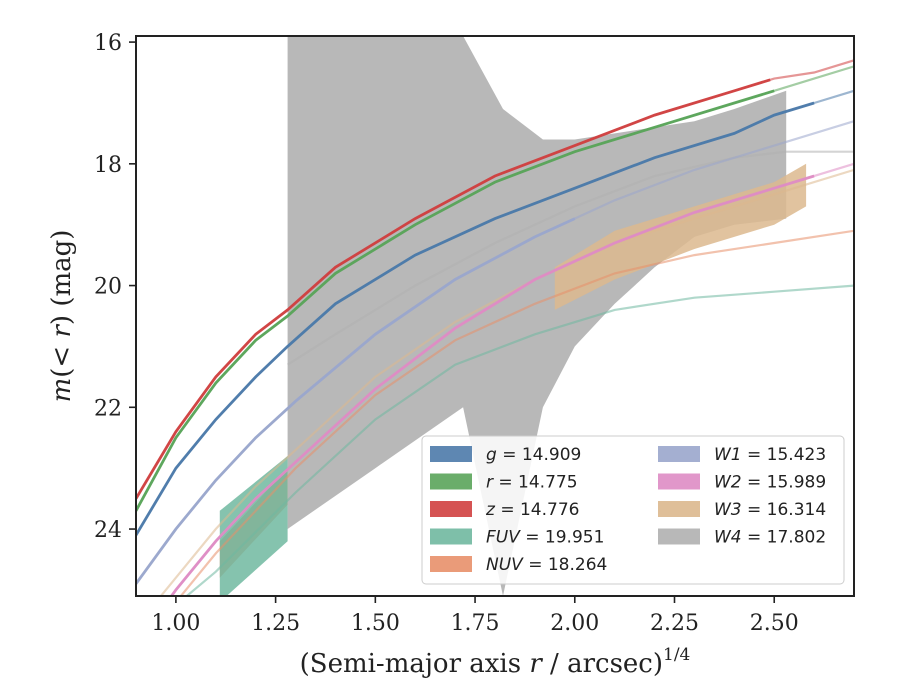 The height and width of the screenshot is (700, 900). I want to click on y-tick-label: 18, so click(108, 165).